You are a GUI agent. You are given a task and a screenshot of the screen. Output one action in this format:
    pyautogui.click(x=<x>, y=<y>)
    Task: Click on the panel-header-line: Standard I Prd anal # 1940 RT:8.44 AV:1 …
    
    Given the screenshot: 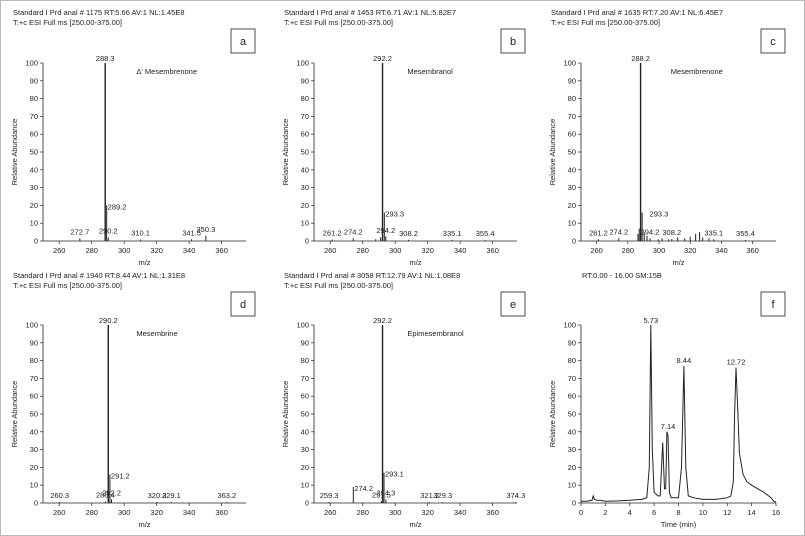 What is the action you would take?
    pyautogui.click(x=99, y=275)
    